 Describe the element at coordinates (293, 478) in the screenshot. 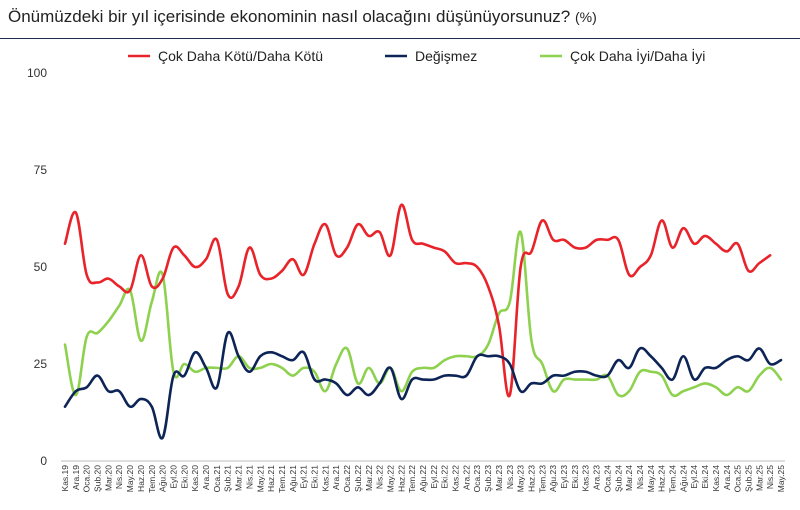

I see `x-tick-label: Ağu.21` at that location.